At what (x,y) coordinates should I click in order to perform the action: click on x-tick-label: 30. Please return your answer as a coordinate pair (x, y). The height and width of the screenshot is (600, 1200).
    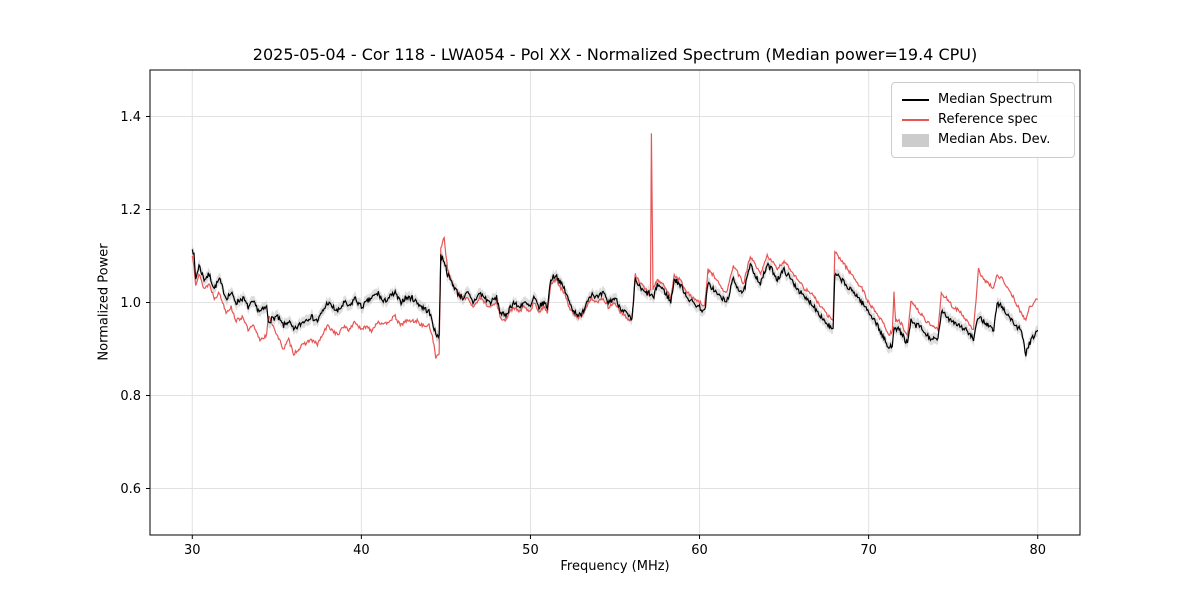
    Looking at the image, I should click on (192, 550).